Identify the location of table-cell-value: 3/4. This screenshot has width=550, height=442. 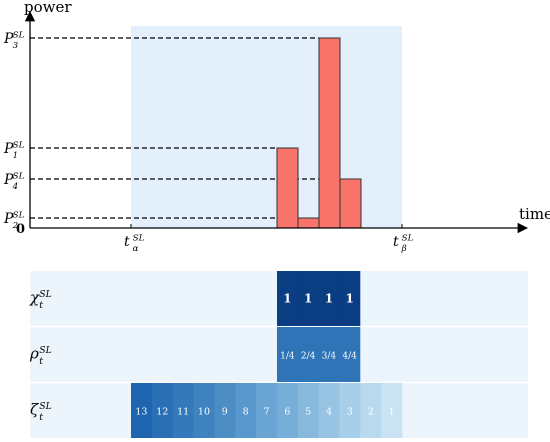
(329, 357).